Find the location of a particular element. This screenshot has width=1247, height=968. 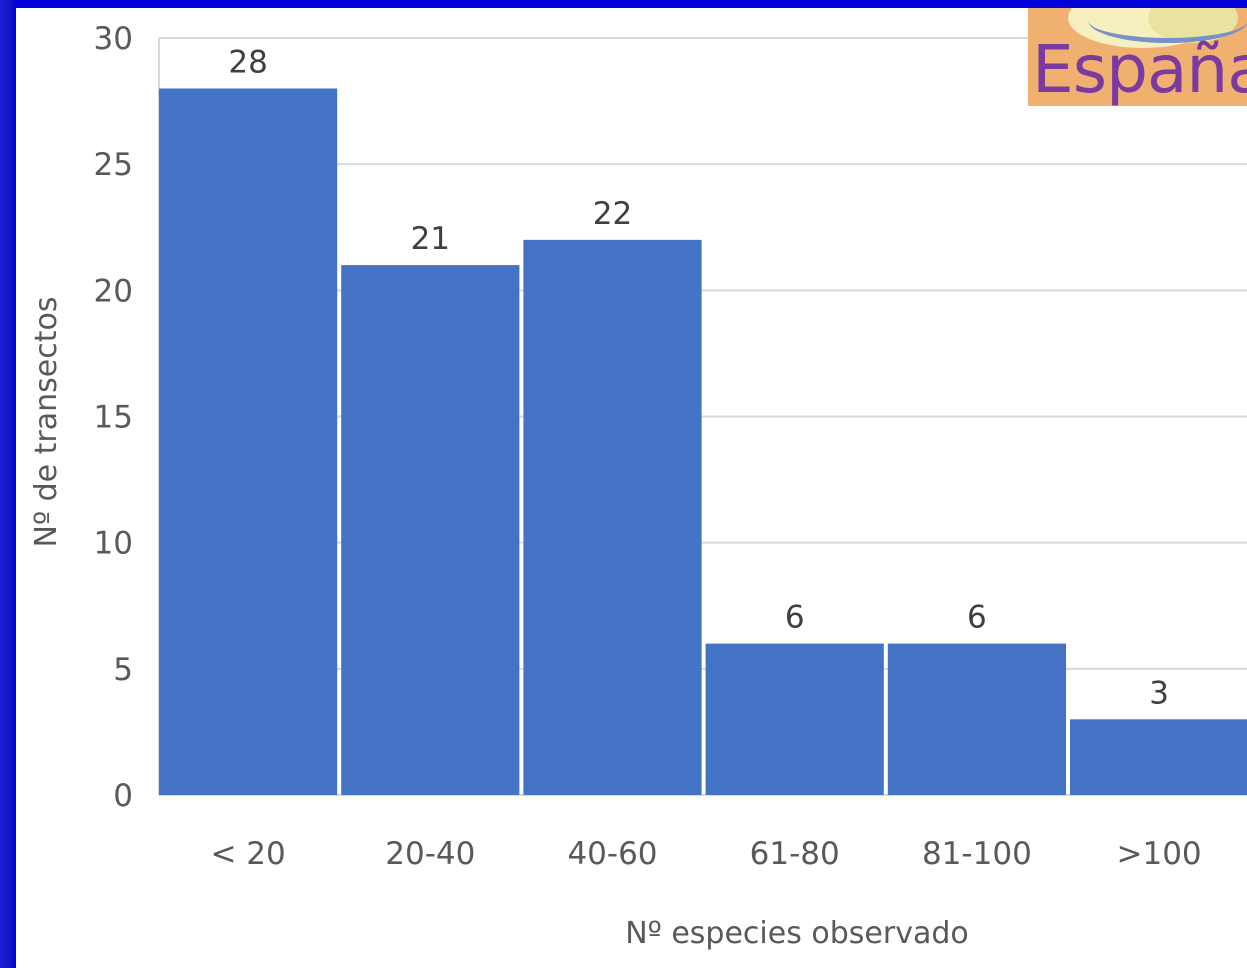

x-tick-label: 20-40 is located at coordinates (430, 854).